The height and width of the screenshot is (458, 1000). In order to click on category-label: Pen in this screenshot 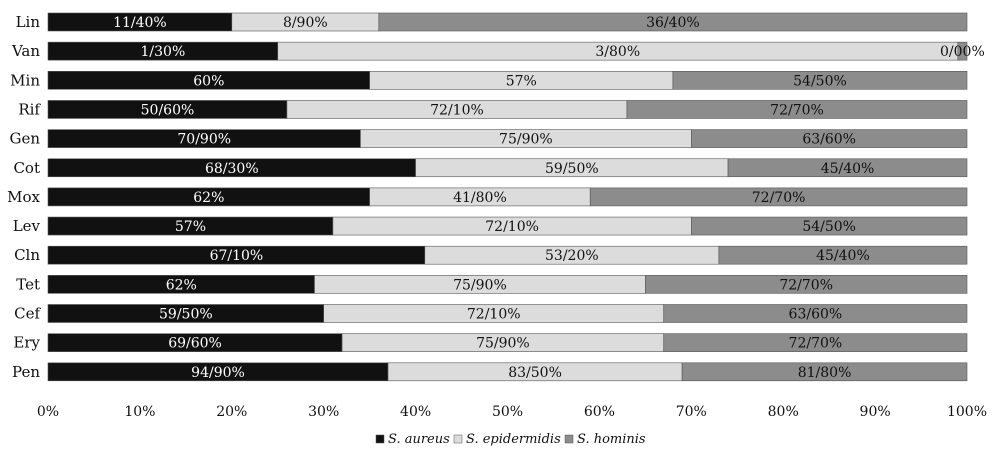, I will do `click(26, 372)`.